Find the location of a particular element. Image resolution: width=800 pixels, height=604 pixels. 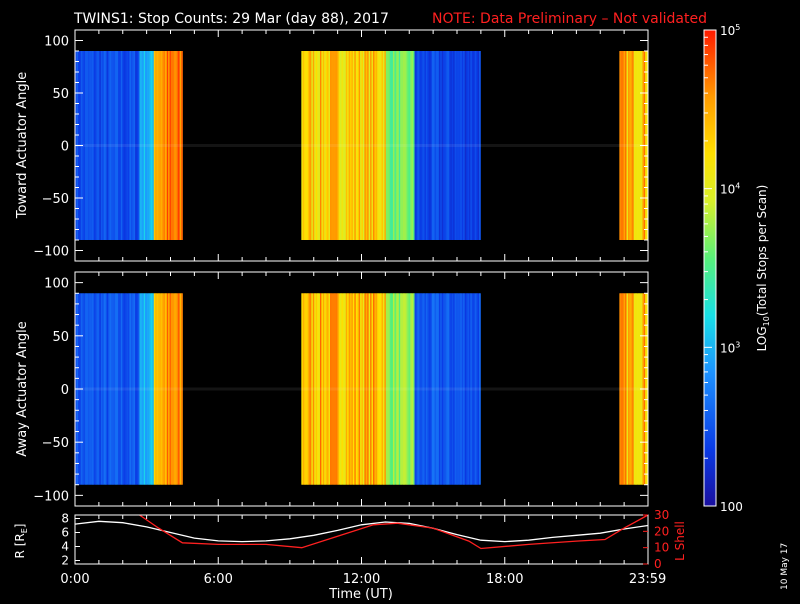

colorbar-tick-label: 100 is located at coordinates (731, 507).